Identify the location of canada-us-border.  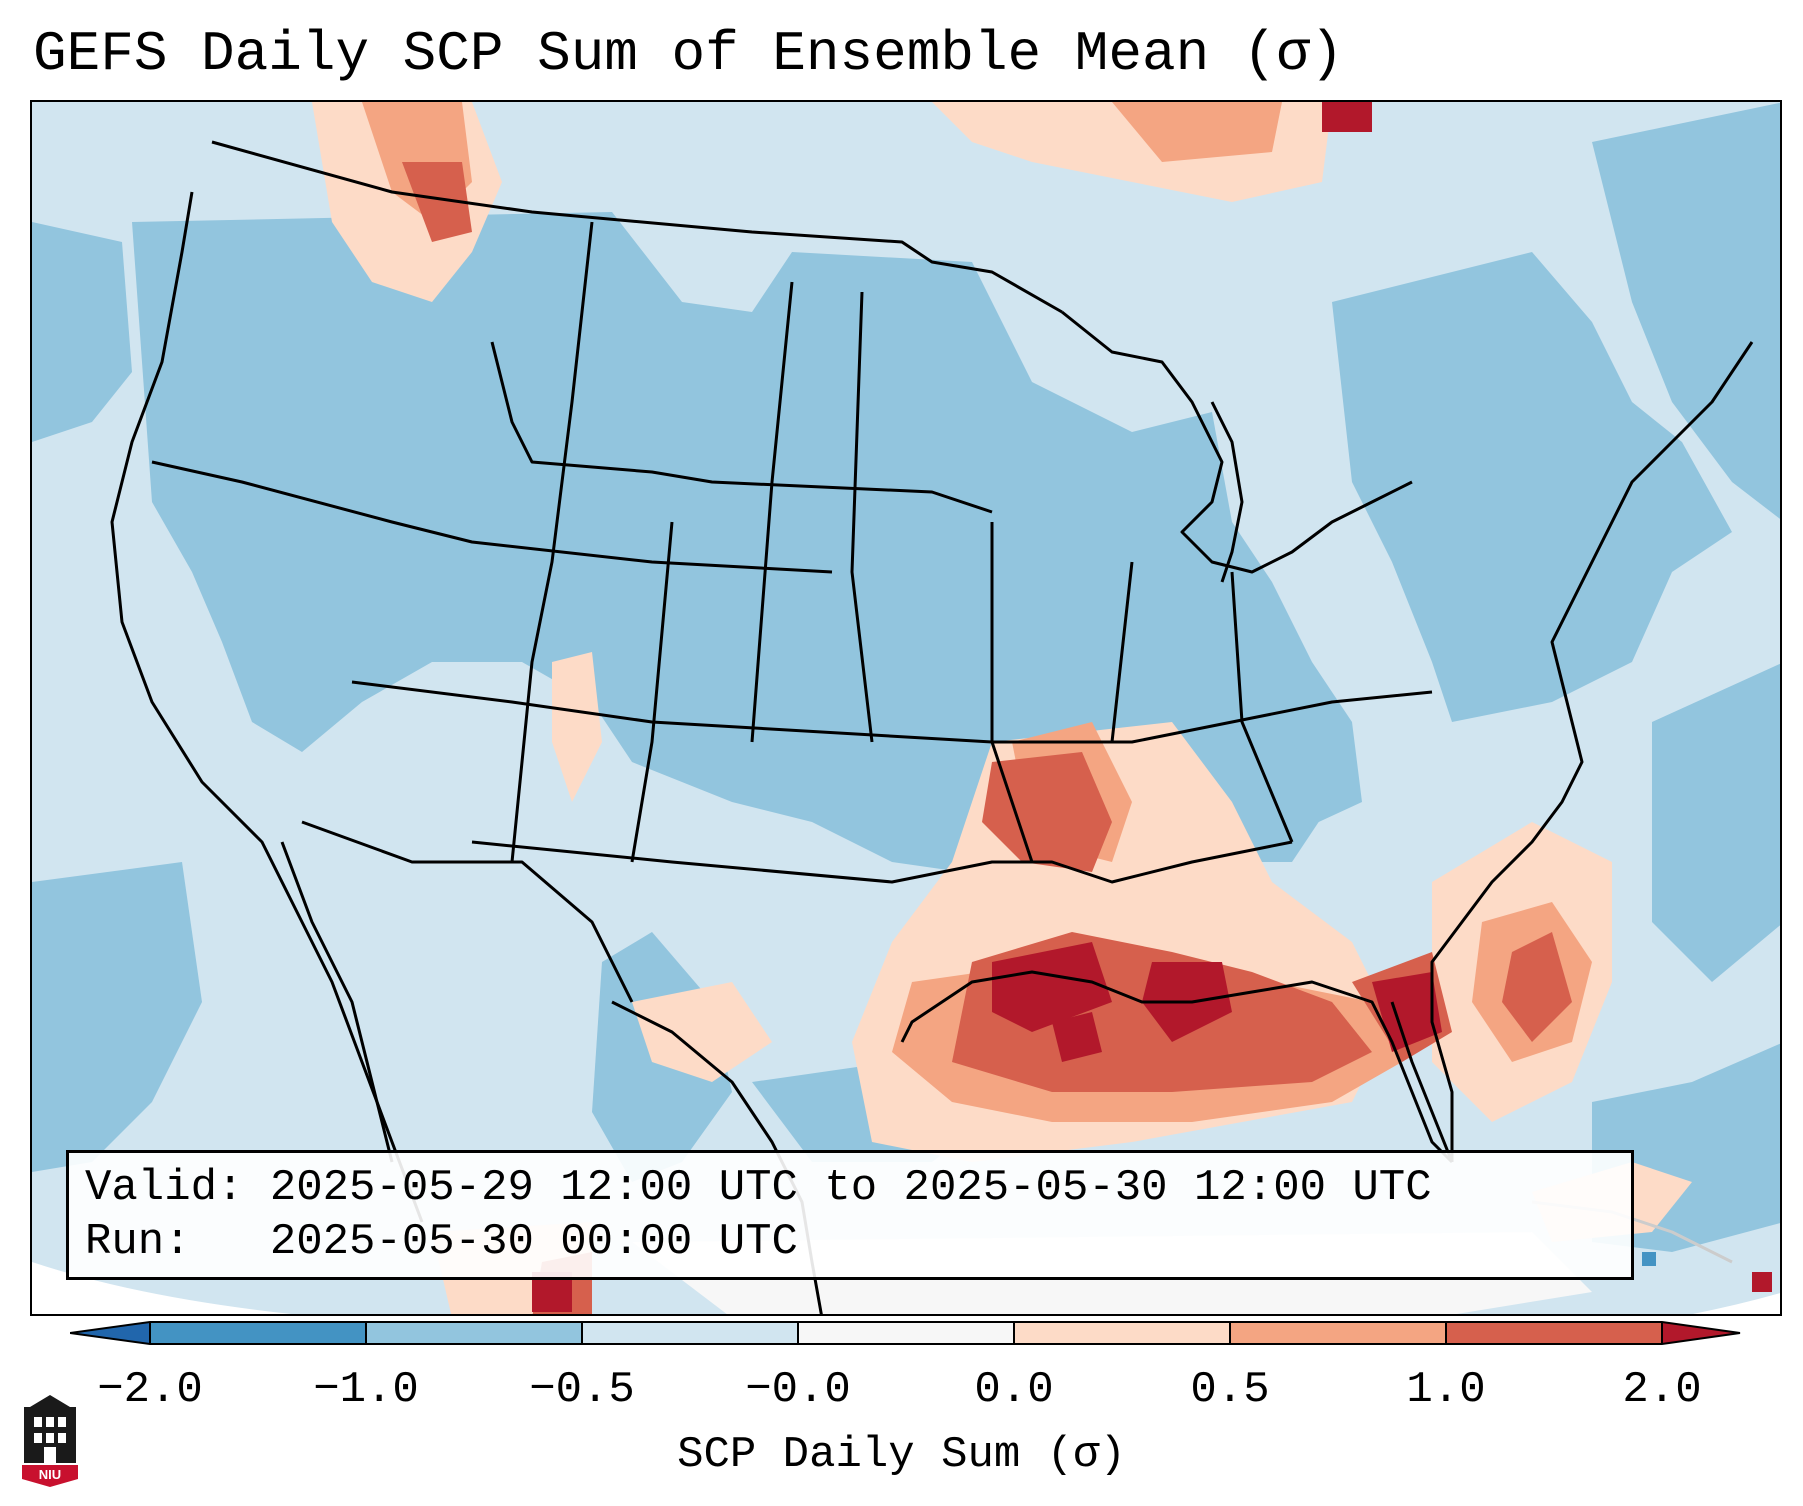
(637, 227).